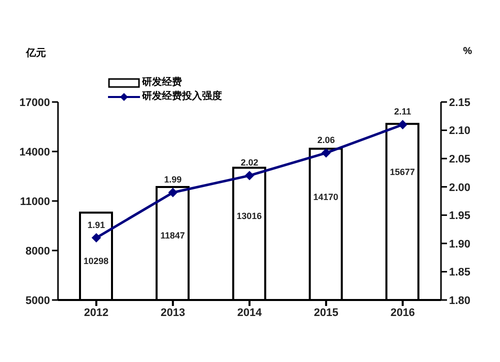 This screenshot has width=500, height=362. Describe the element at coordinates (249, 163) in the screenshot. I see `data-label: 2.02` at that location.